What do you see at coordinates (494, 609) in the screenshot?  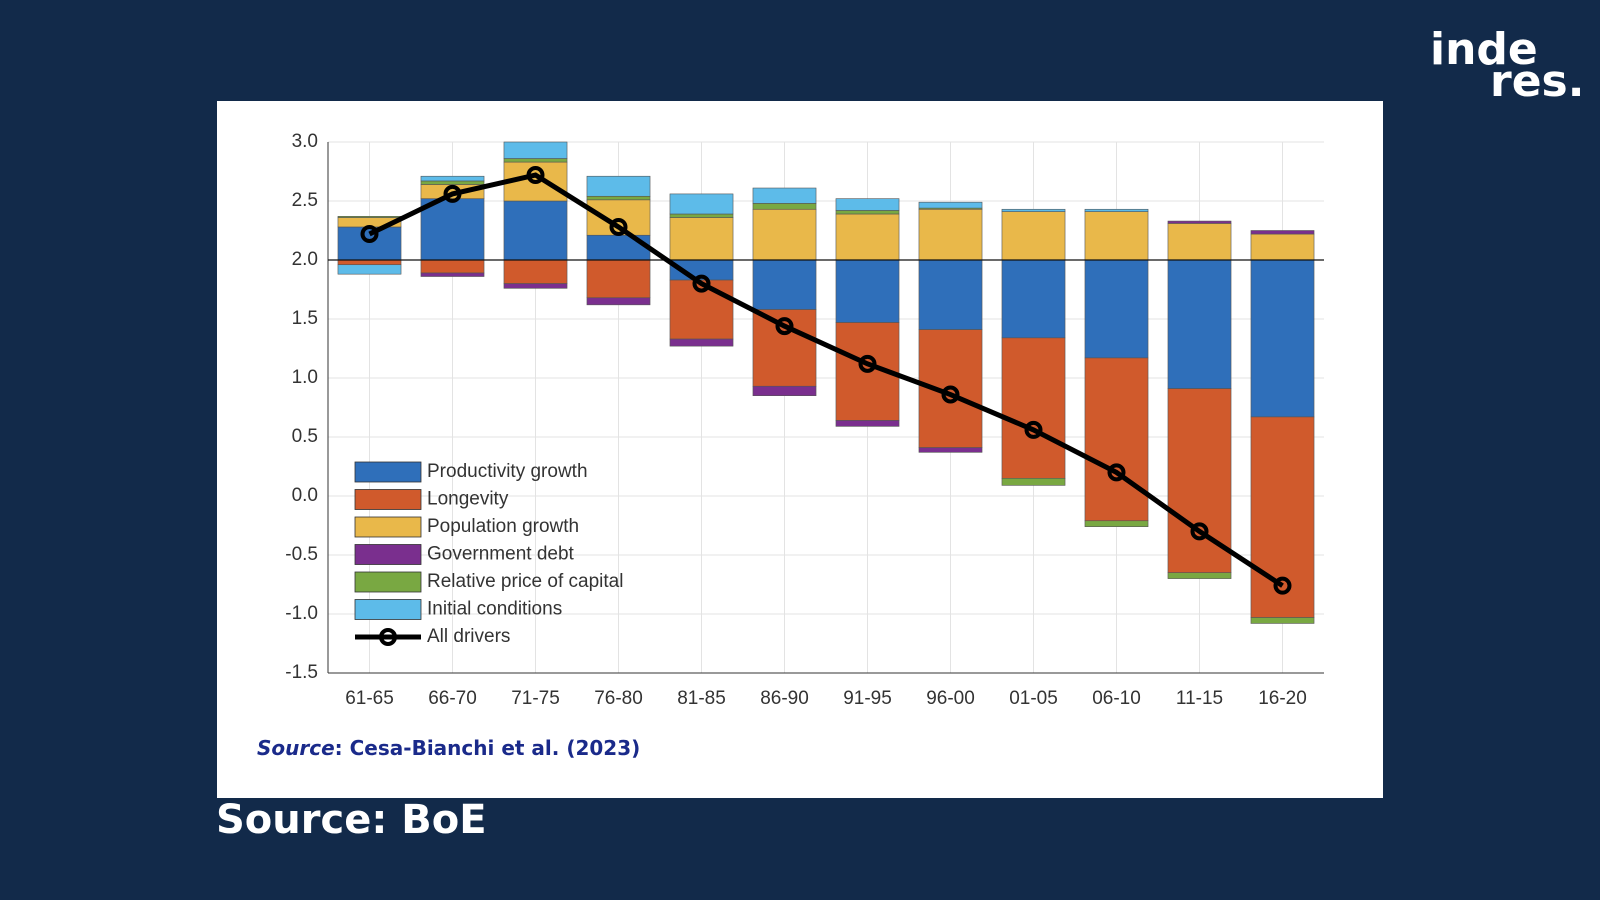 I see `legend-label: Initial conditions` at bounding box center [494, 609].